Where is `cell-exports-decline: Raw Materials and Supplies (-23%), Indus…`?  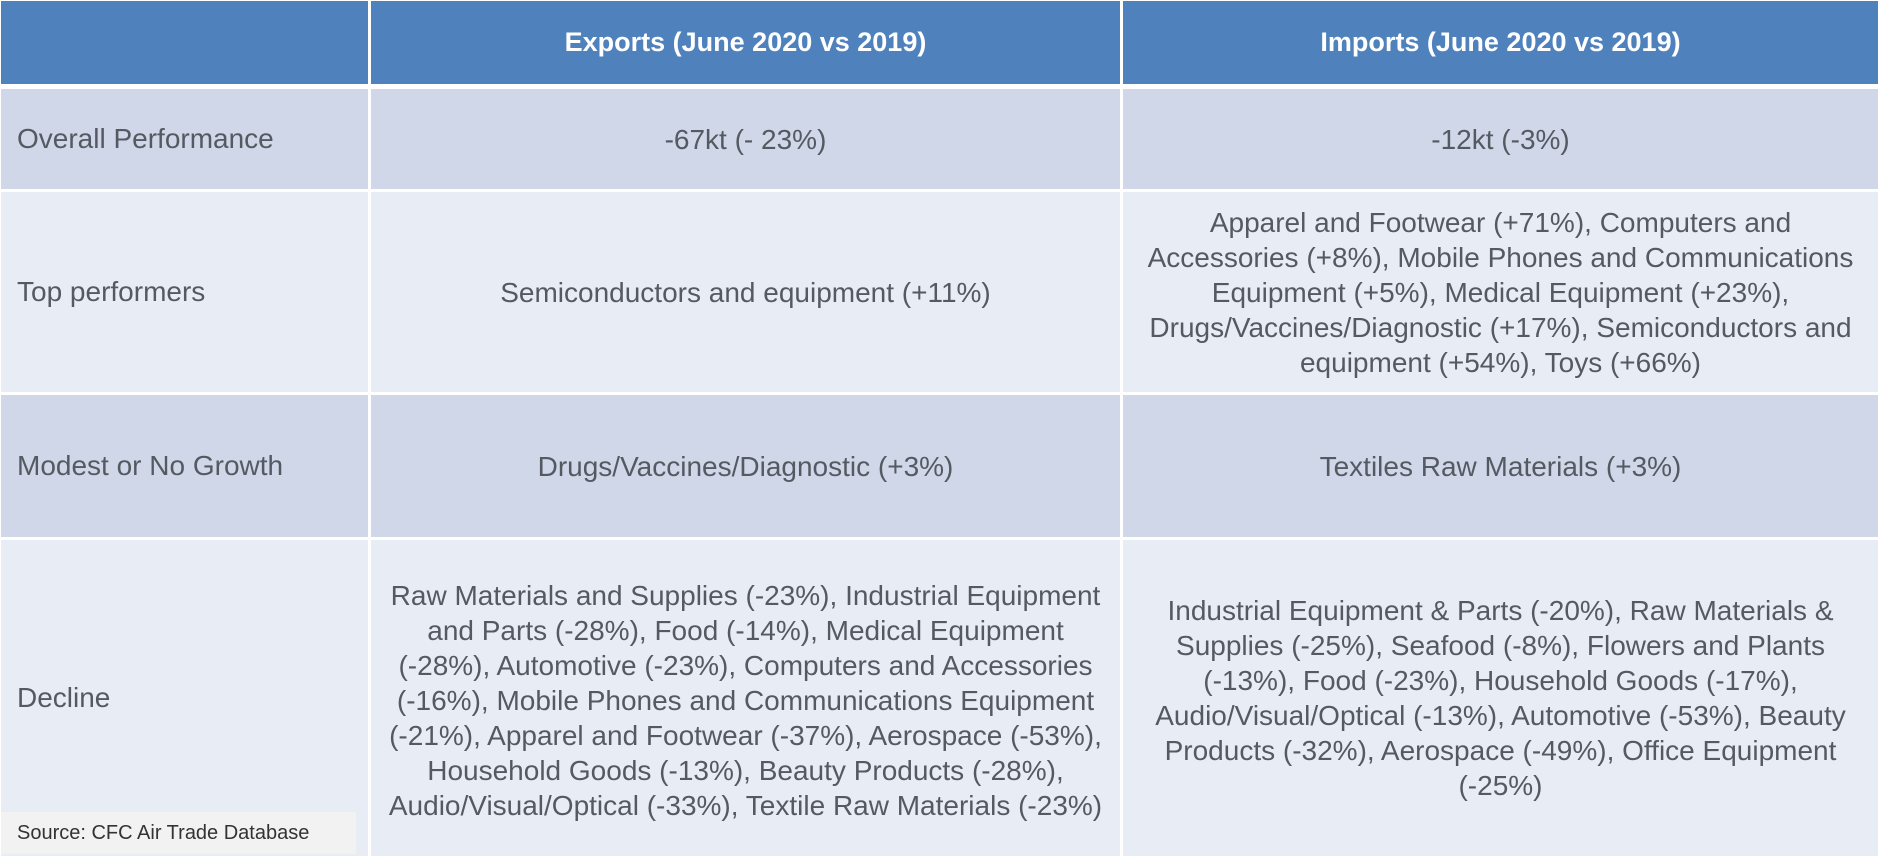 cell-exports-decline: Raw Materials and Supplies (-23%), Indus… is located at coordinates (747, 698).